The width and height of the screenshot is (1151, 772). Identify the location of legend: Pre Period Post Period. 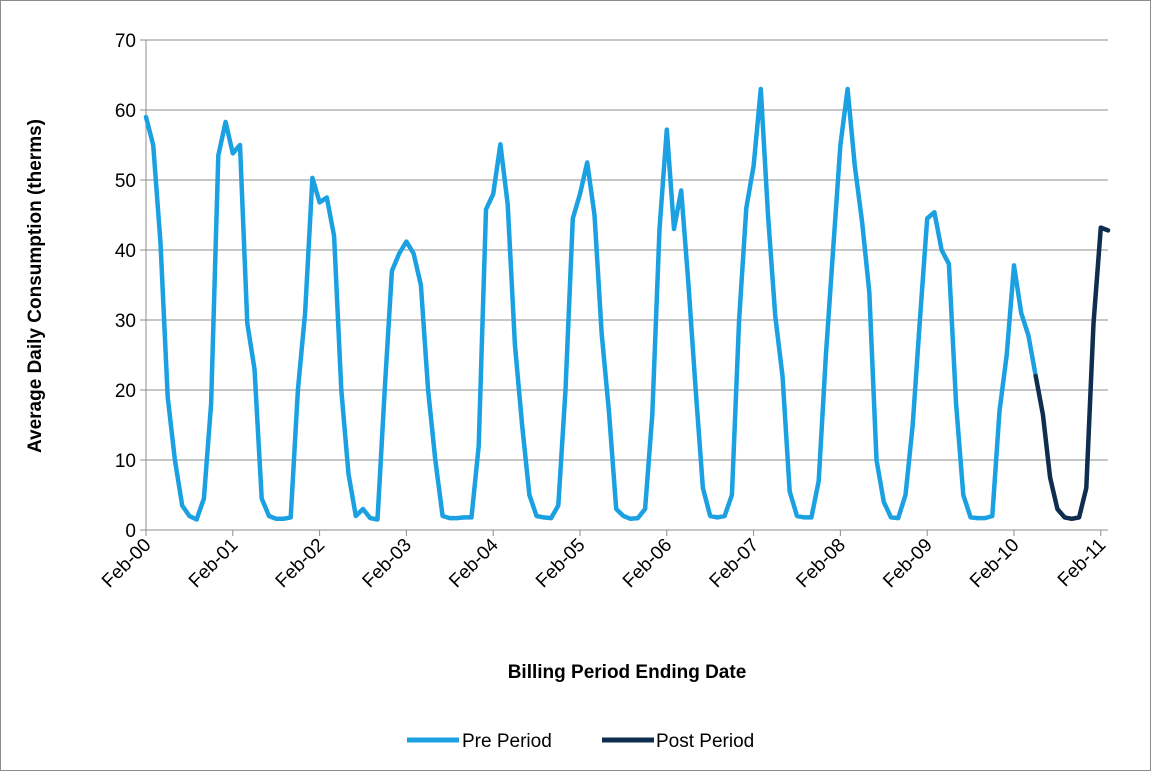
(580, 741).